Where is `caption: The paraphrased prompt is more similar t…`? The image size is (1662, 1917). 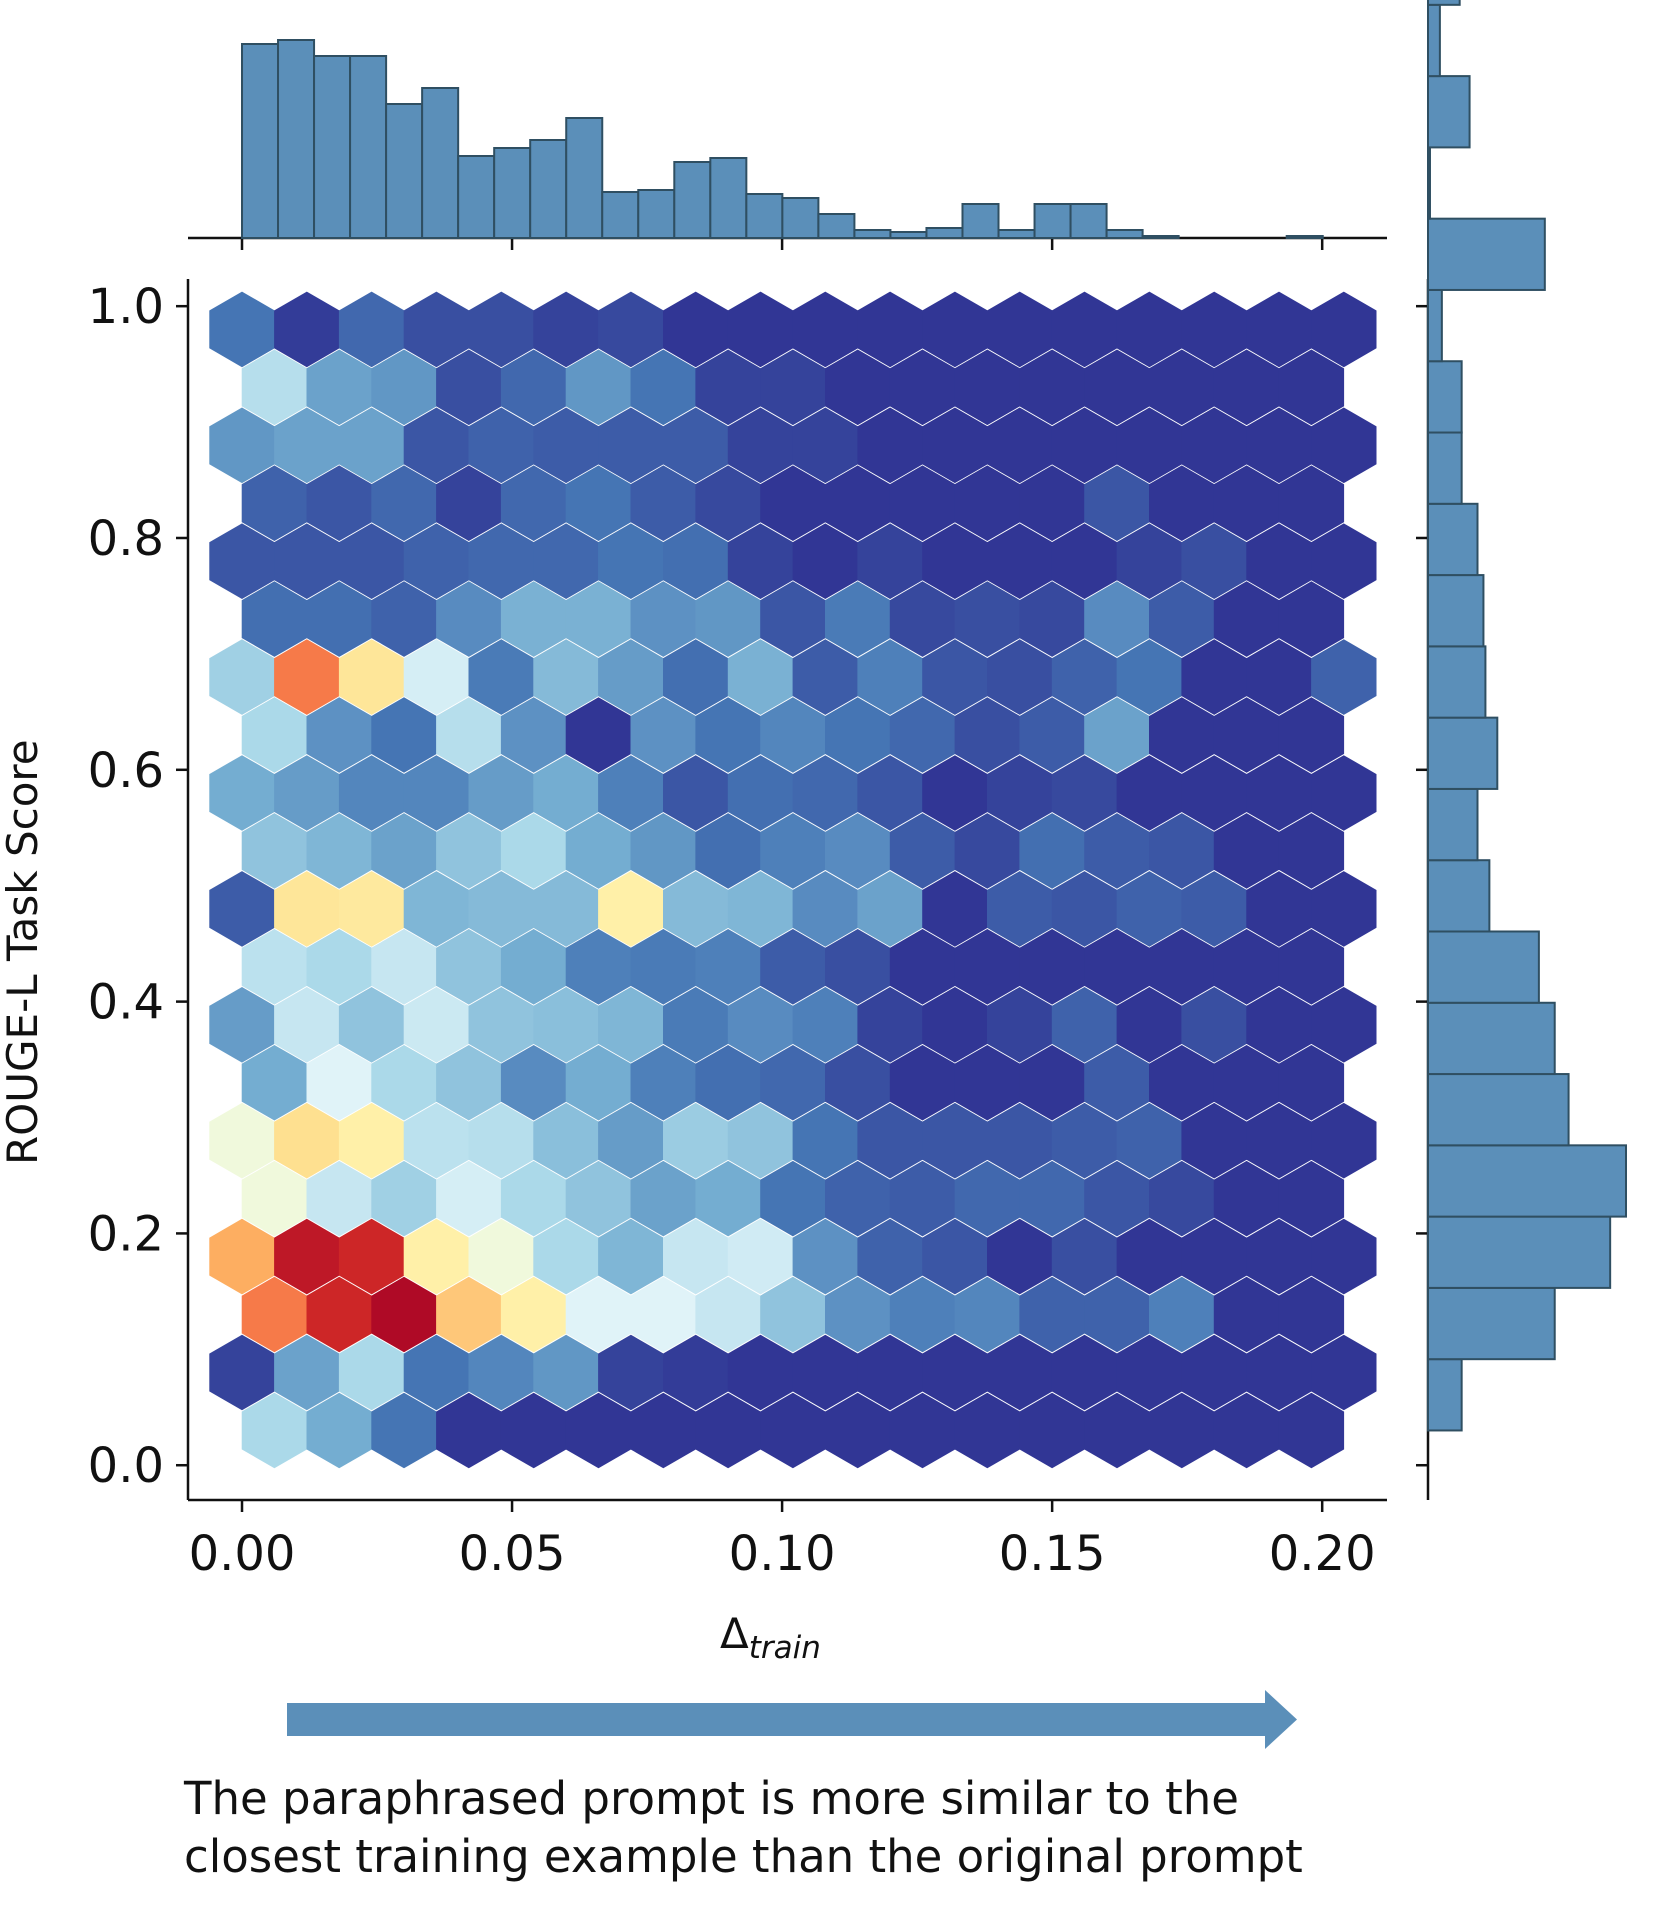 caption: The paraphrased prompt is more similar t… is located at coordinates (914, 1828).